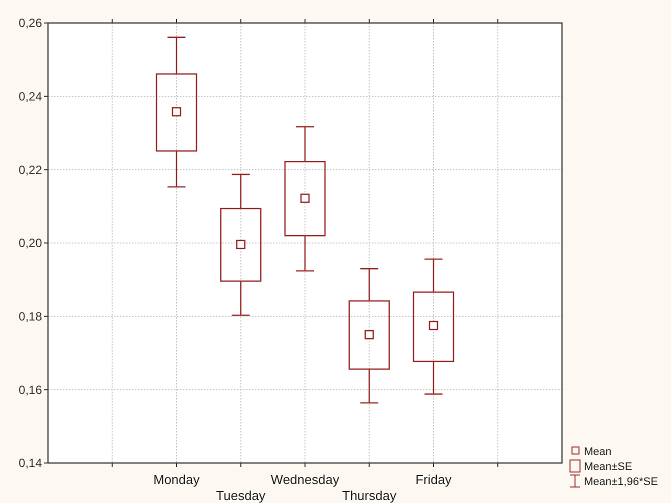  I want to click on y-tick-label: 0,16, so click(30, 389).